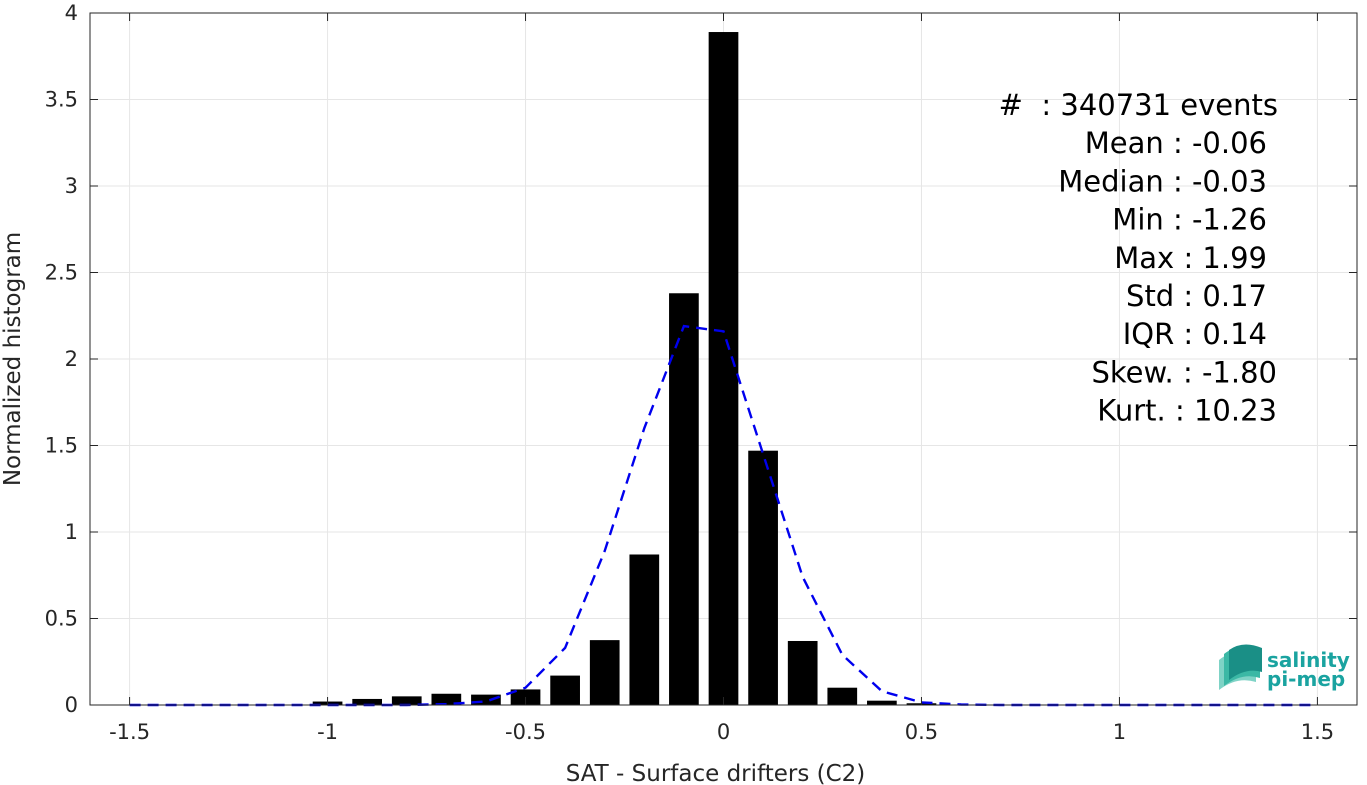 The width and height of the screenshot is (1367, 785). What do you see at coordinates (129, 732) in the screenshot?
I see `x-tick-label: -1.5` at bounding box center [129, 732].